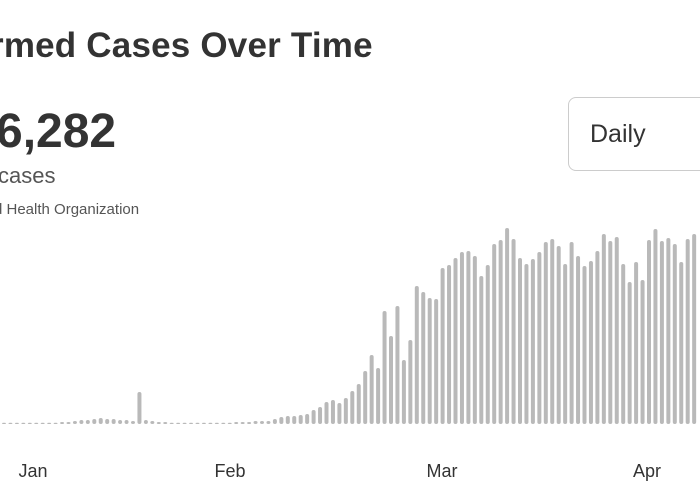  What do you see at coordinates (32, 471) in the screenshot?
I see `x-tick-label: Jan` at bounding box center [32, 471].